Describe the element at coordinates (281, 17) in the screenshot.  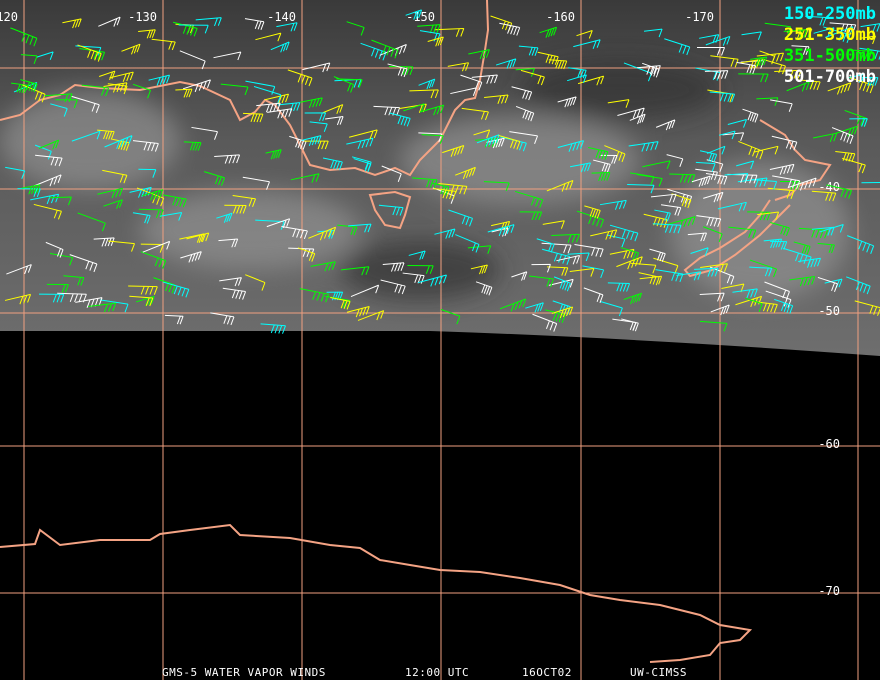
I see `longitude-label: -140` at that location.